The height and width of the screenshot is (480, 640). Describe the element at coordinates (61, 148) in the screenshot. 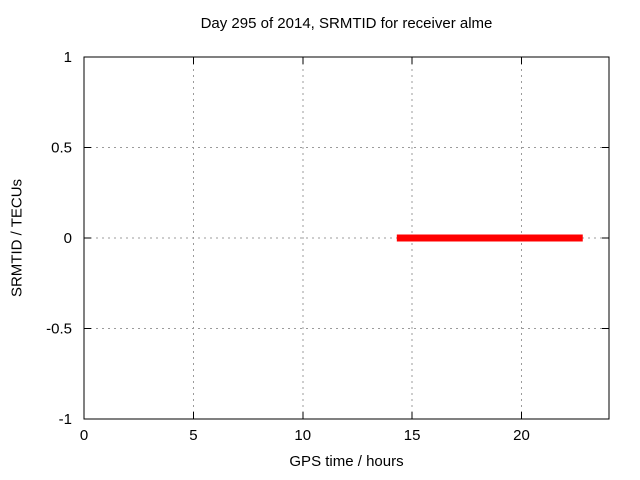

I see `y-tick-label: 0.5` at that location.